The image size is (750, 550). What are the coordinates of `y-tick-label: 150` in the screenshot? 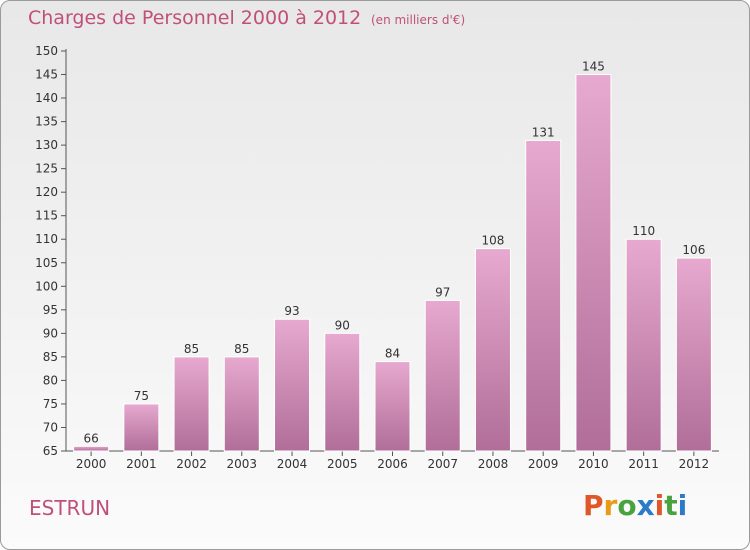 It's located at (46, 51).